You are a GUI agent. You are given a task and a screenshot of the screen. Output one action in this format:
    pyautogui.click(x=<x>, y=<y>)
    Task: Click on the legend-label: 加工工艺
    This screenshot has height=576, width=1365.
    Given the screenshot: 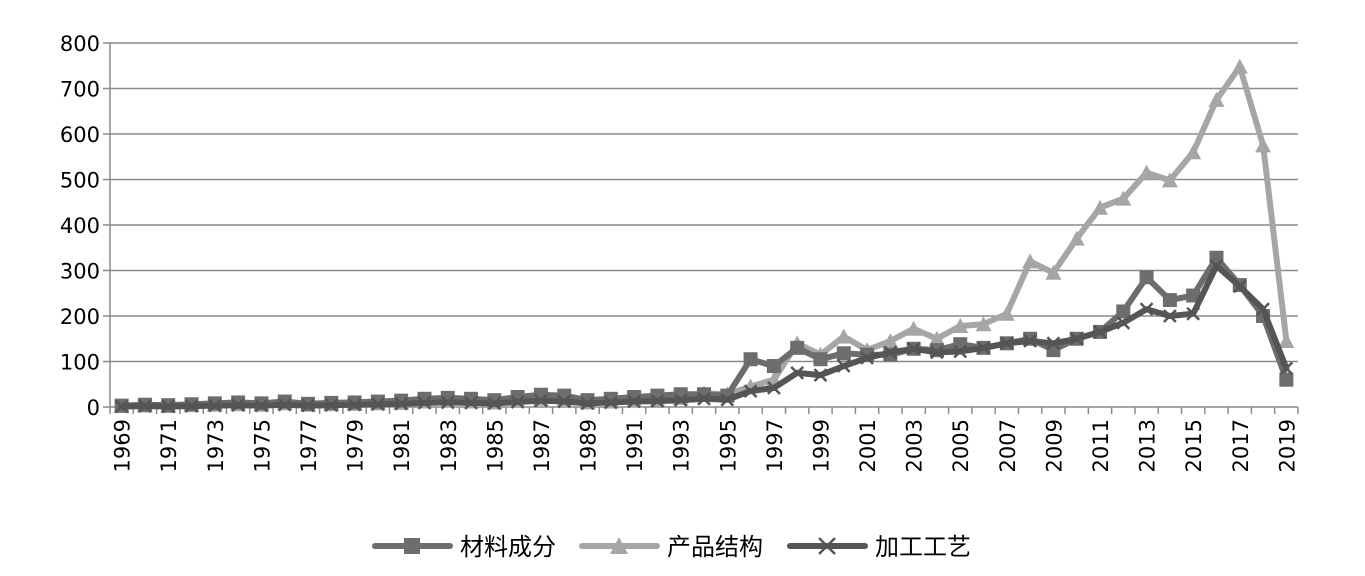 What is the action you would take?
    pyautogui.click(x=923, y=547)
    